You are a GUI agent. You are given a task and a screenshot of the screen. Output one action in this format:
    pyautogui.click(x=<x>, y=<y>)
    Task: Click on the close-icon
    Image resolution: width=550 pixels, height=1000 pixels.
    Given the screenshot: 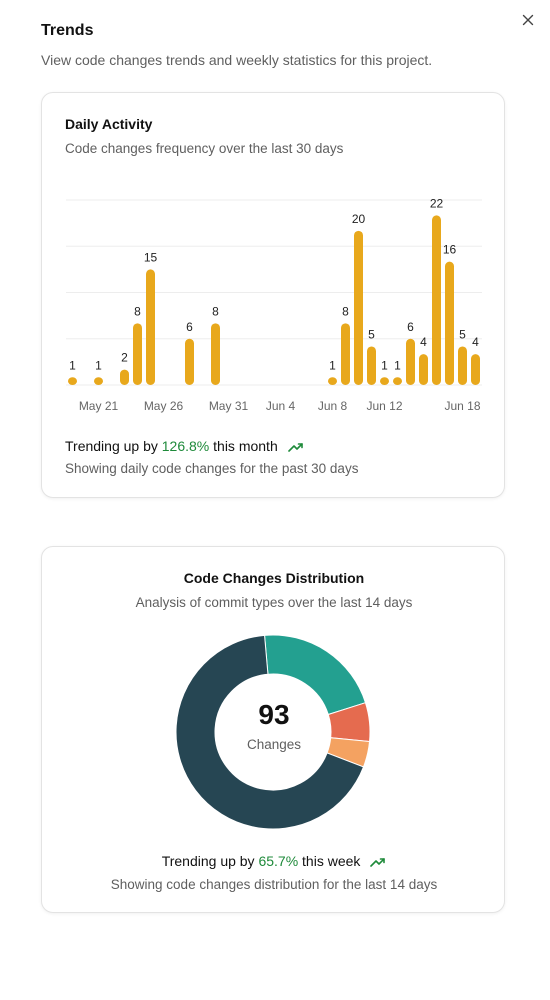 What is the action you would take?
    pyautogui.click(x=528, y=20)
    